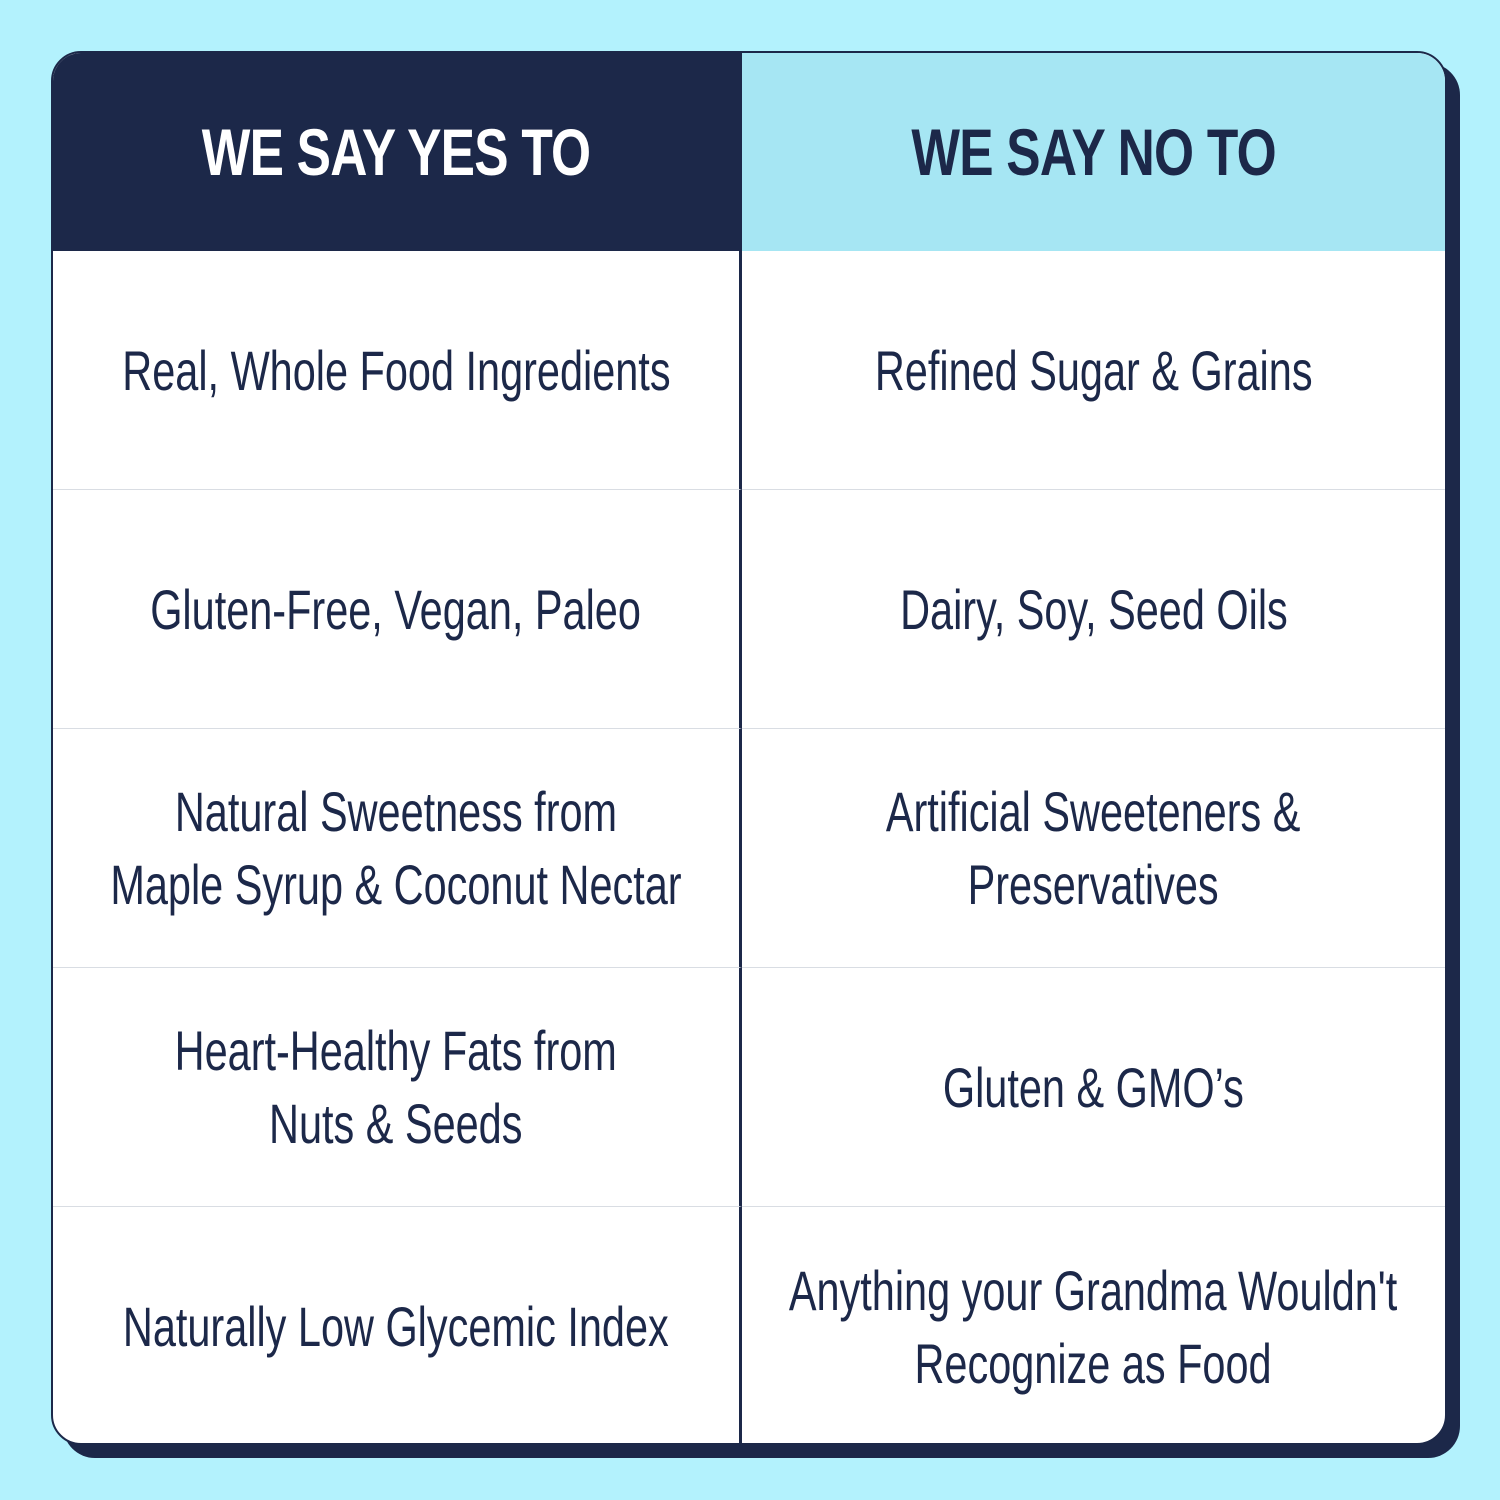 This screenshot has width=1500, height=1500. I want to click on cell-line: Real, Whole Food Ingredients, so click(396, 370).